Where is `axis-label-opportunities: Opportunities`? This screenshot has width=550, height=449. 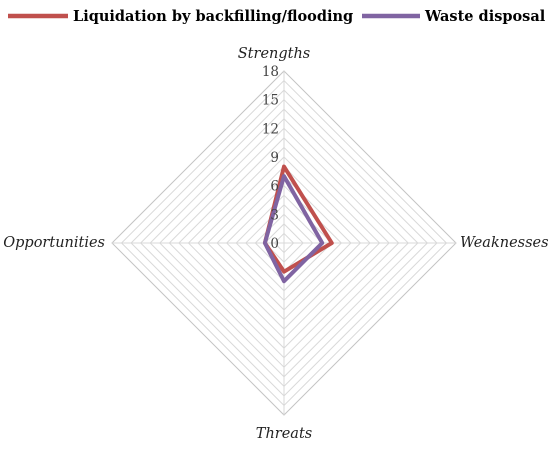
axis-label-opportunities: Opportunities is located at coordinates (54, 243).